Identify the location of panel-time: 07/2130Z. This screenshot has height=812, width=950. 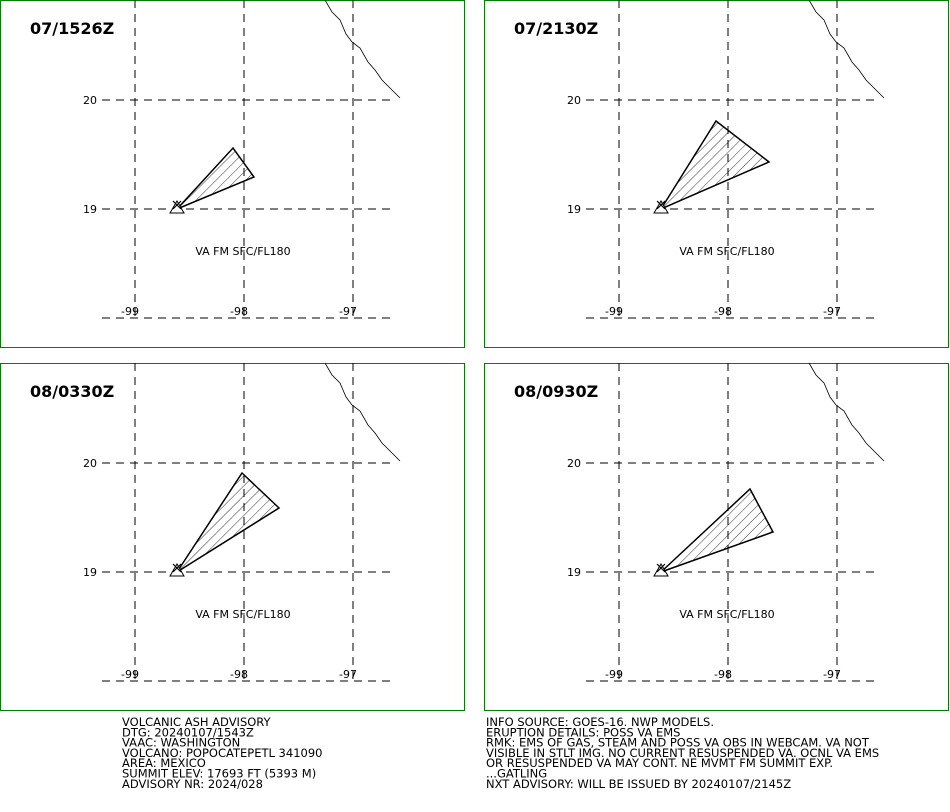
(556, 28).